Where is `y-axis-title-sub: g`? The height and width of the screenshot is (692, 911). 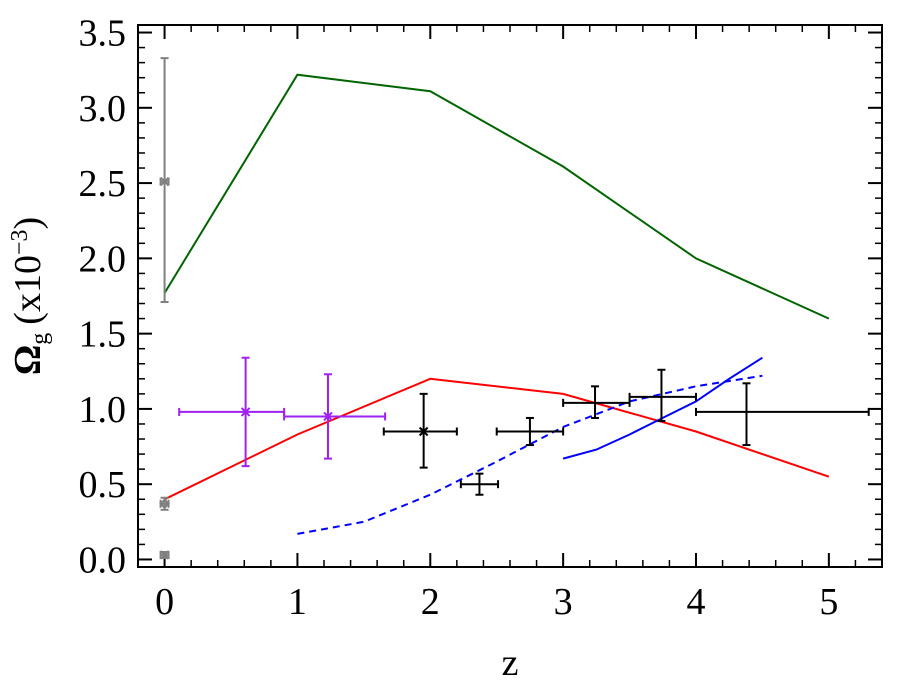
y-axis-title-sub: g is located at coordinates (40, 339).